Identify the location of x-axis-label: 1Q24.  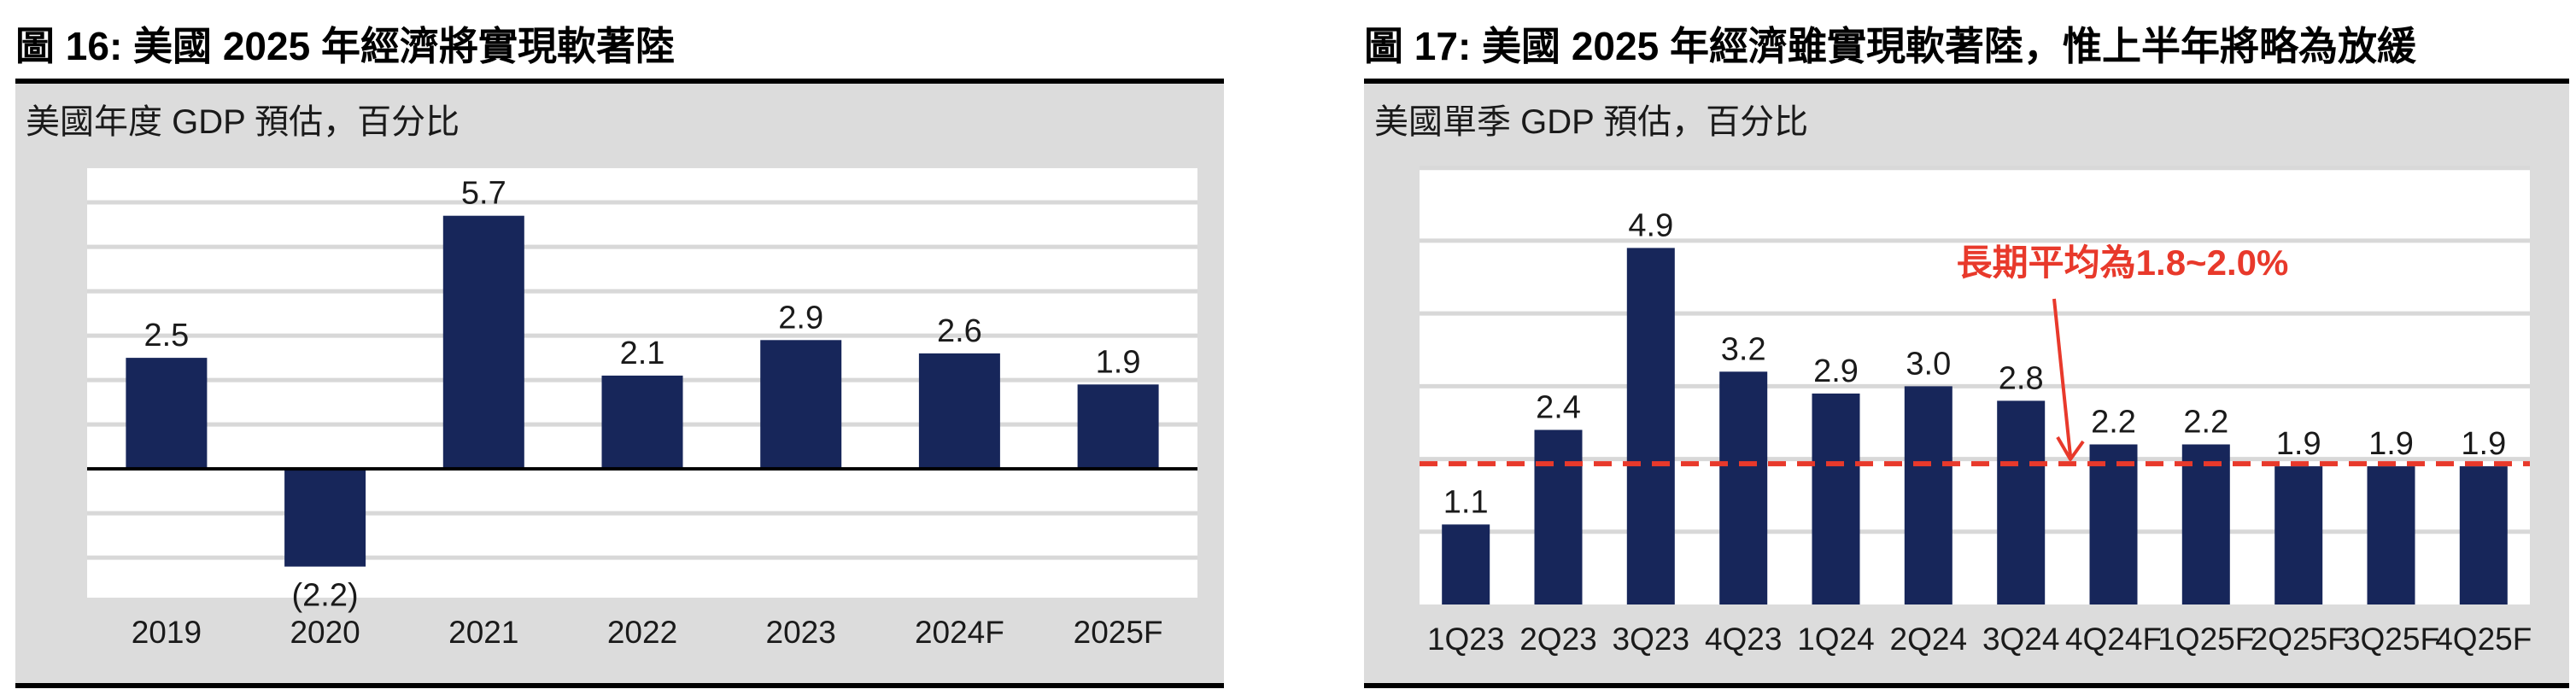
(1836, 639).